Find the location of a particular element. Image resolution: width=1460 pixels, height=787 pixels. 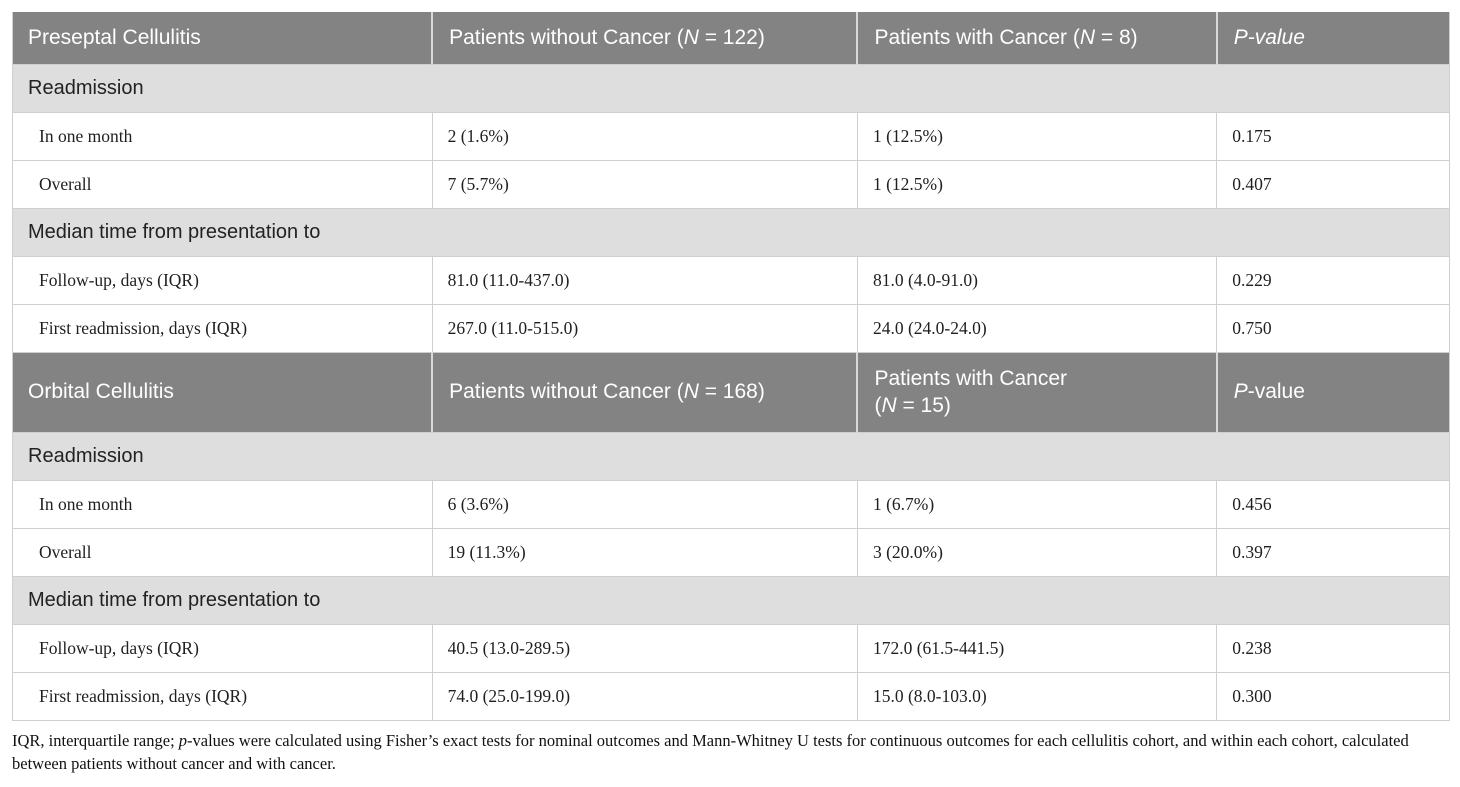

cell-without-cancer: 2 (1.6%) is located at coordinates (644, 137).